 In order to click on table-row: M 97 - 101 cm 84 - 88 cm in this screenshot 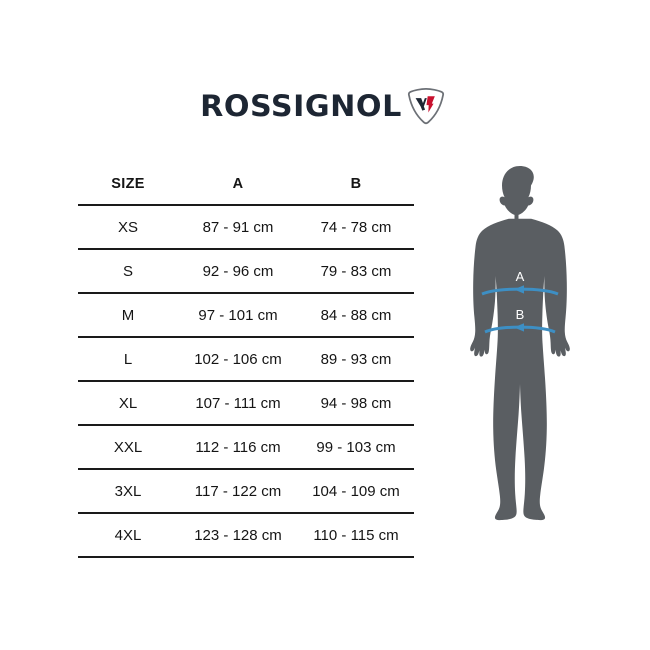, I will do `click(246, 314)`.